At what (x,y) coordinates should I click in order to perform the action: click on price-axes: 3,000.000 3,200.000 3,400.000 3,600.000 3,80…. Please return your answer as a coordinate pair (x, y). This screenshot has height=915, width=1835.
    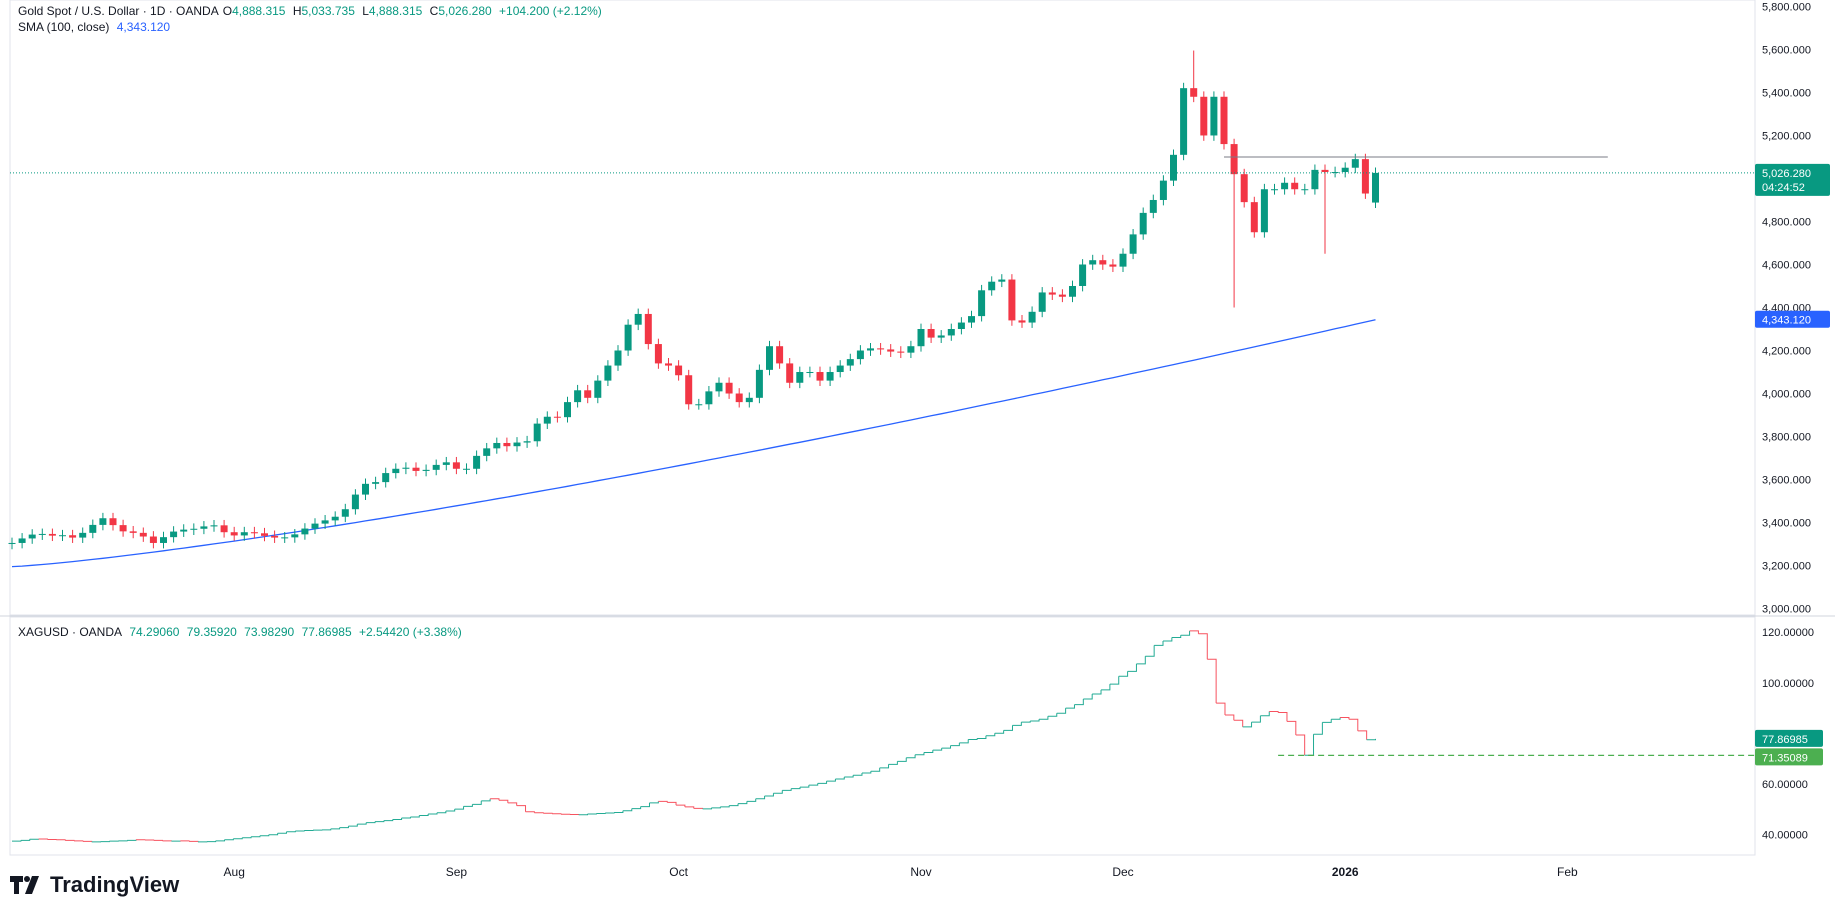
    Looking at the image, I should click on (1792, 421).